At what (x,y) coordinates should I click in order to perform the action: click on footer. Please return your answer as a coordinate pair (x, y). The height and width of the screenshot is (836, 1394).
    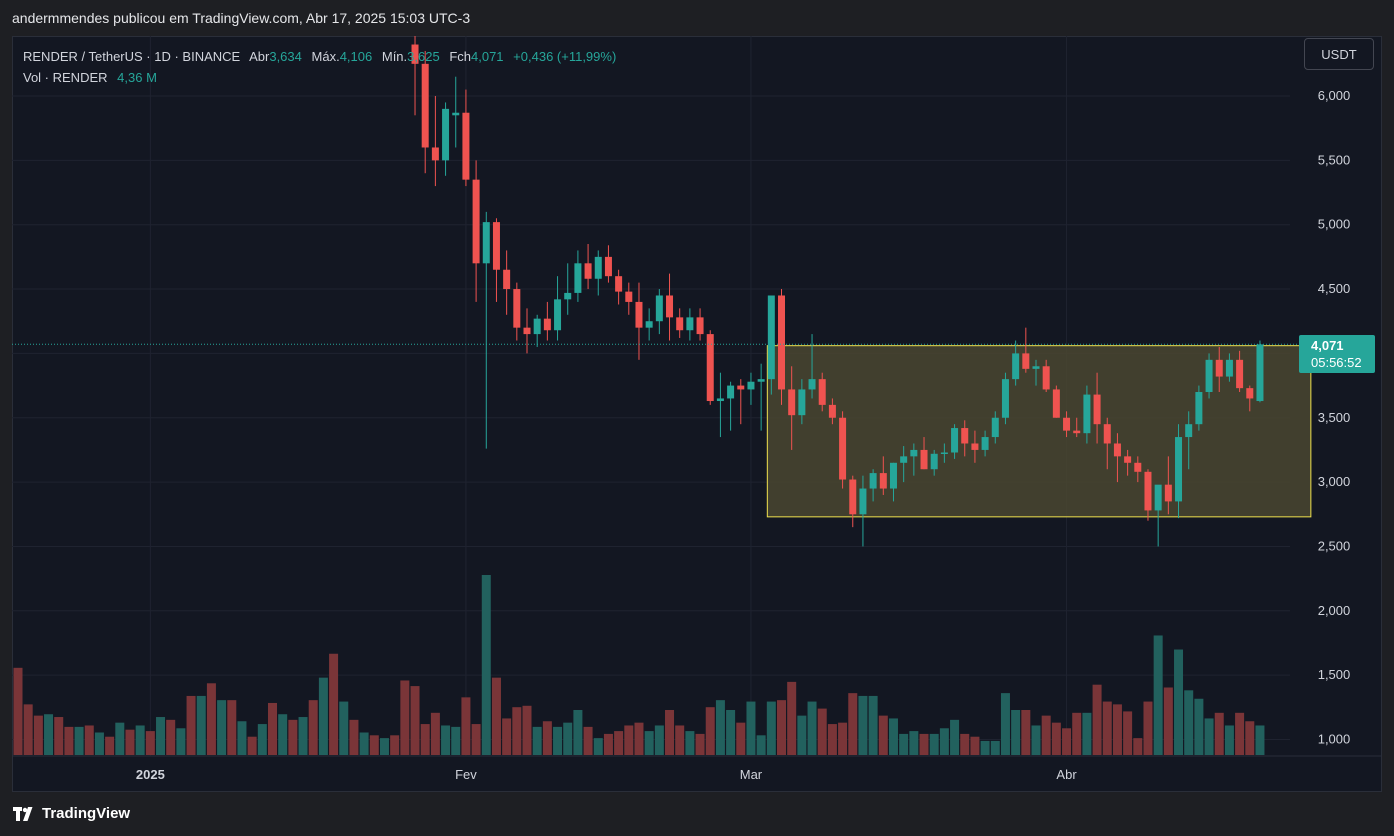
    Looking at the image, I should click on (697, 814).